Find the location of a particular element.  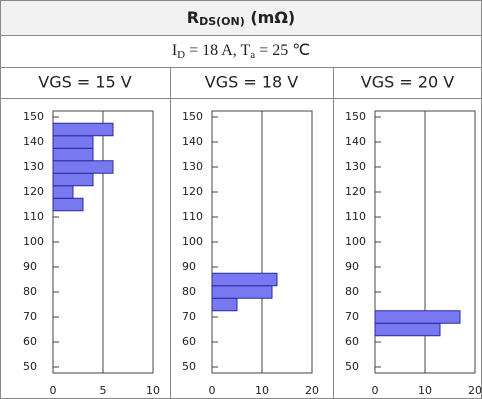

x-tick-label: 5 is located at coordinates (103, 390).